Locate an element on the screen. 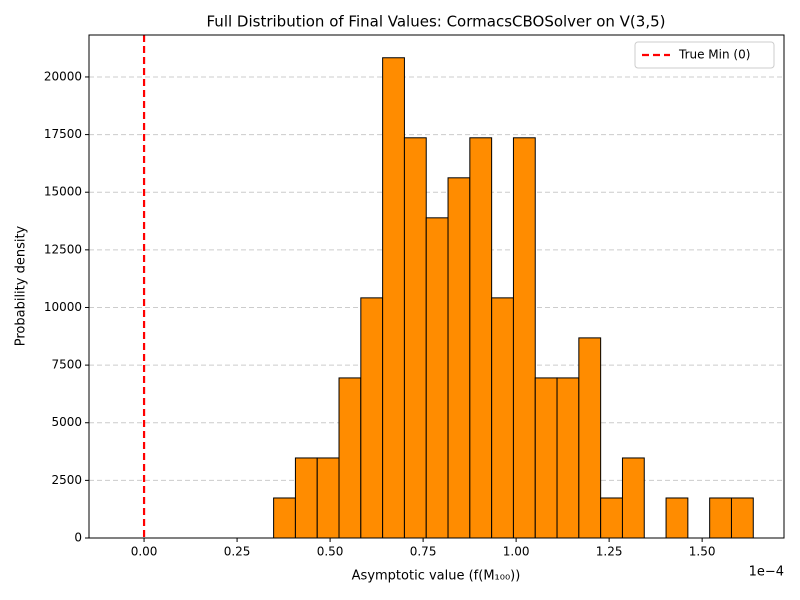 This screenshot has height=600, width=800. x-tick-label: 1.50 is located at coordinates (702, 552).